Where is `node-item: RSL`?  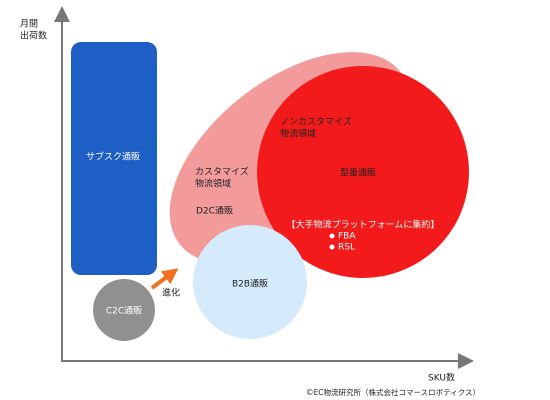 node-item: RSL is located at coordinates (346, 248).